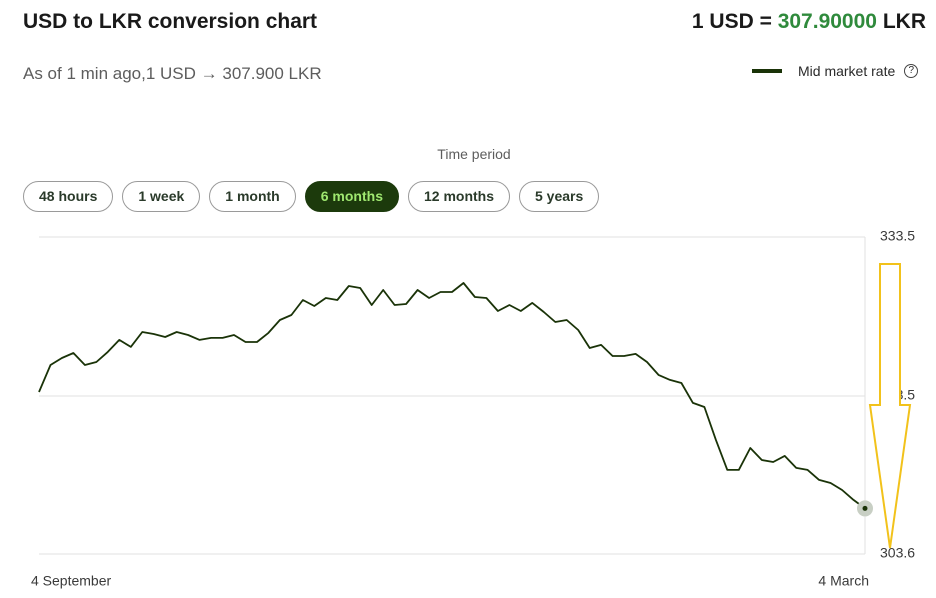  I want to click on time-period-label: Time period, so click(474, 154).